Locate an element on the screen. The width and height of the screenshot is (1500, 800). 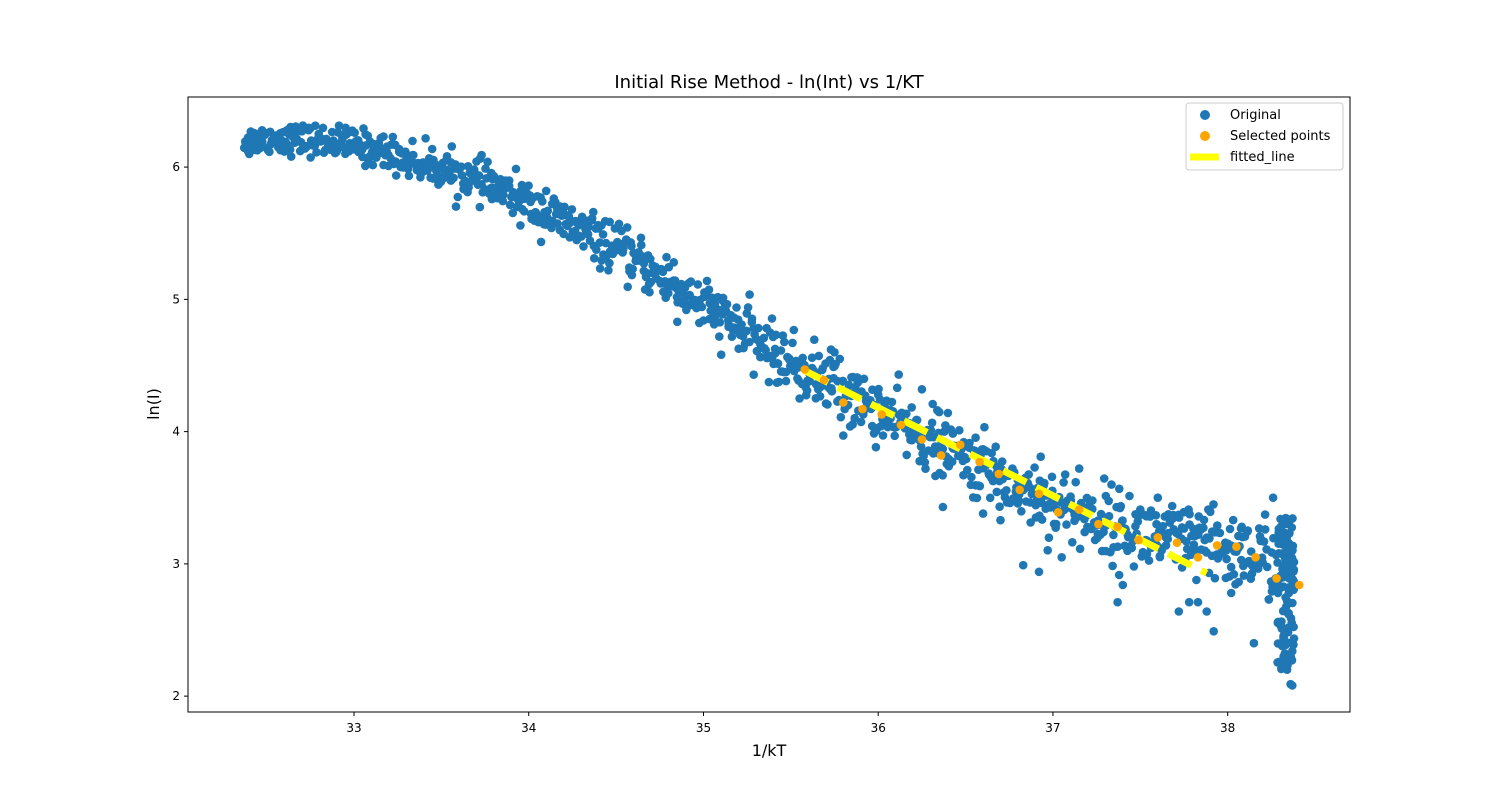
y-tick-label: 4 is located at coordinates (176, 432).